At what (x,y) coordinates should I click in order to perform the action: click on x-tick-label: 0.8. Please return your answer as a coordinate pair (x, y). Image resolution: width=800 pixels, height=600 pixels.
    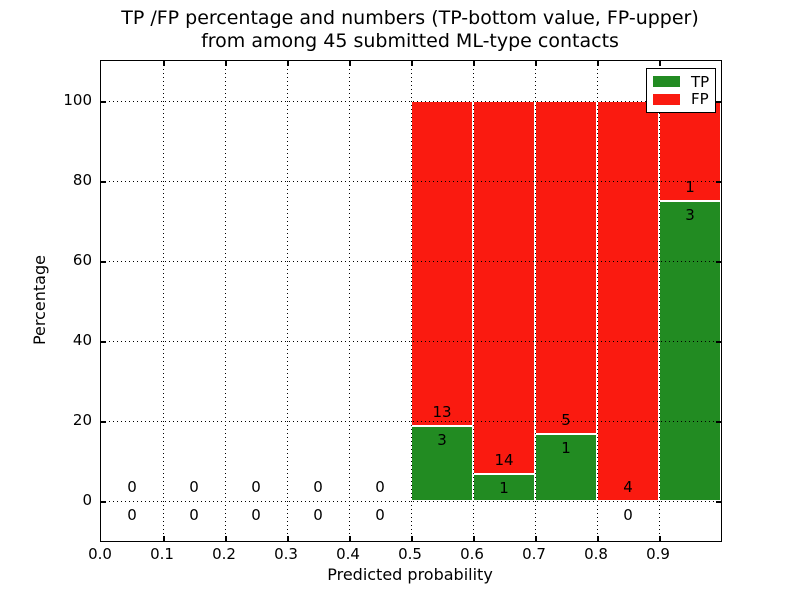
    Looking at the image, I should click on (596, 554).